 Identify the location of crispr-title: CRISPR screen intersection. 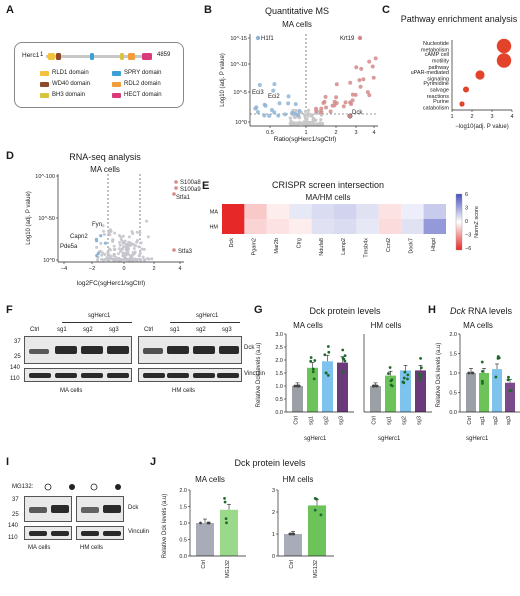
(328, 185).